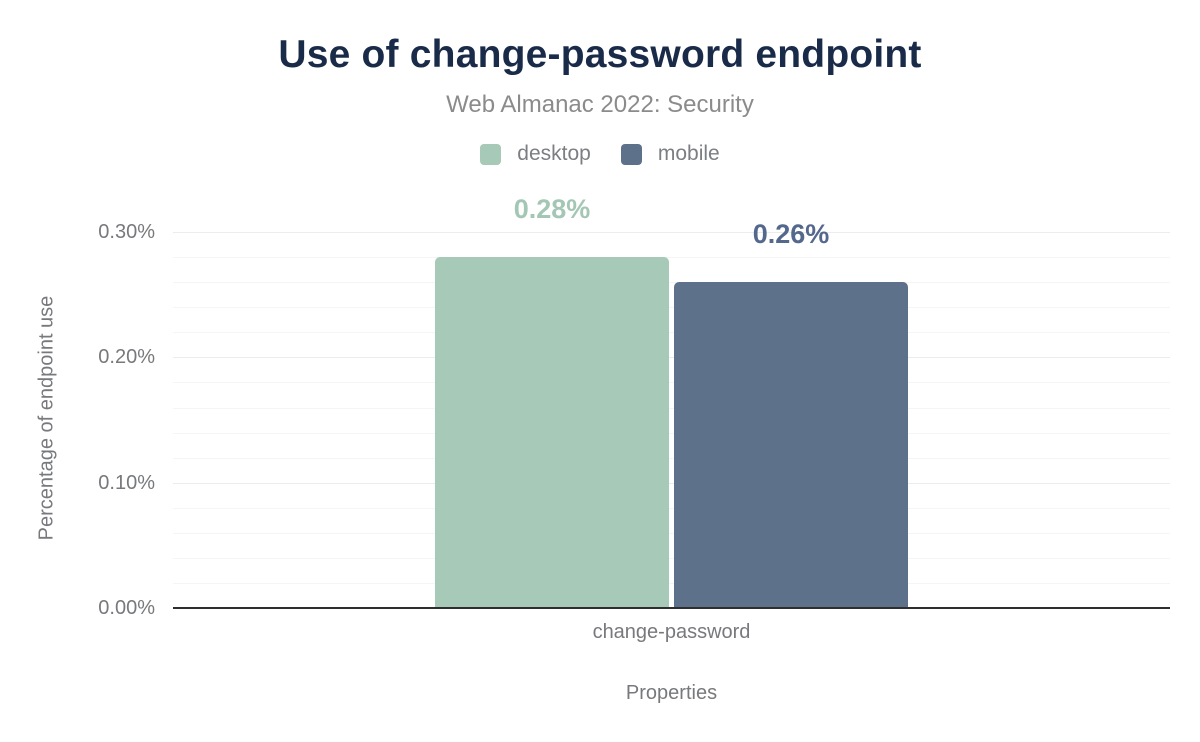 The height and width of the screenshot is (742, 1200). Describe the element at coordinates (671, 693) in the screenshot. I see `x-axis-title: Properties` at that location.